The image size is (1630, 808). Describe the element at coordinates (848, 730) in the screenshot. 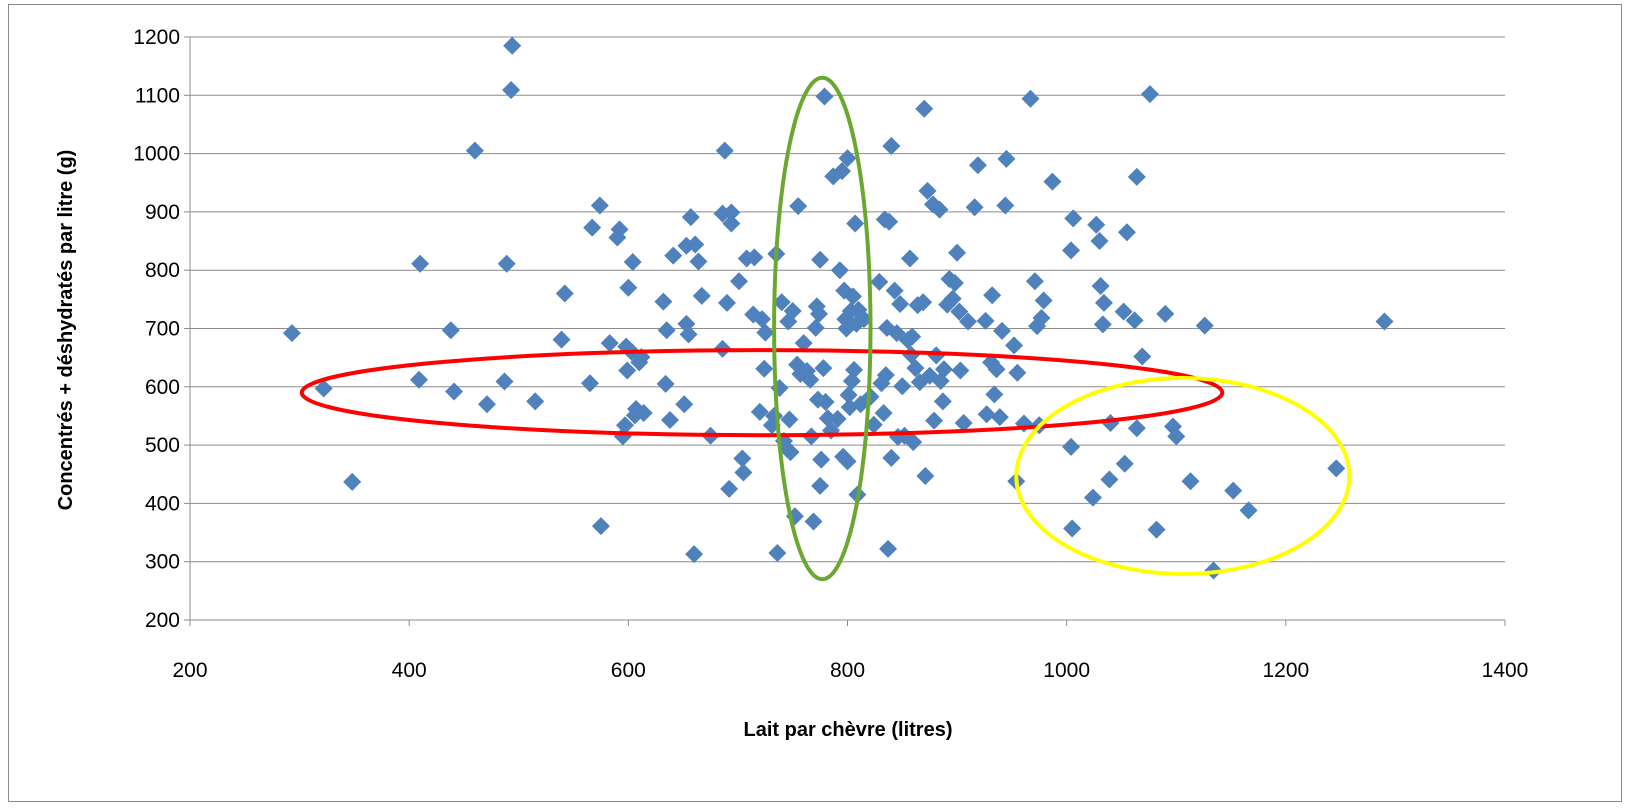

I see `x-axis-title: Lait par chèvre (litres)` at that location.